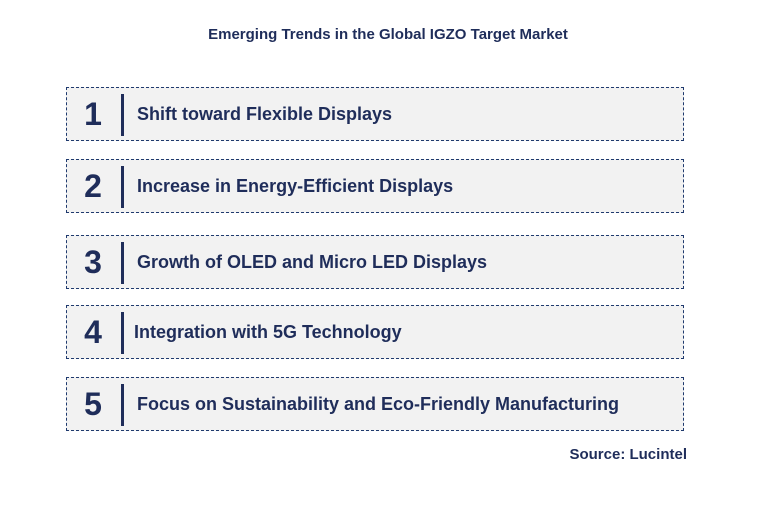 This screenshot has height=507, width=776. What do you see at coordinates (312, 261) in the screenshot?
I see `trend-label: Growth of OLED and Micro LED Displays` at bounding box center [312, 261].